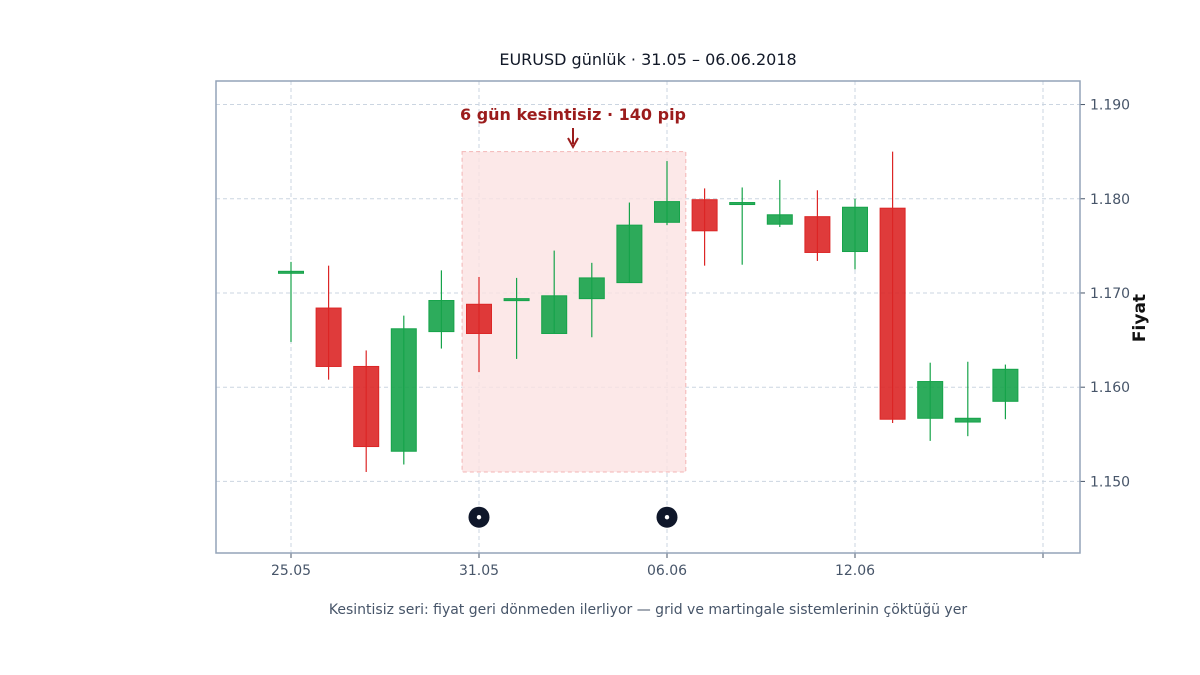 The height and width of the screenshot is (675, 1200). I want to click on annotation-arrowhead, so click(573, 143).